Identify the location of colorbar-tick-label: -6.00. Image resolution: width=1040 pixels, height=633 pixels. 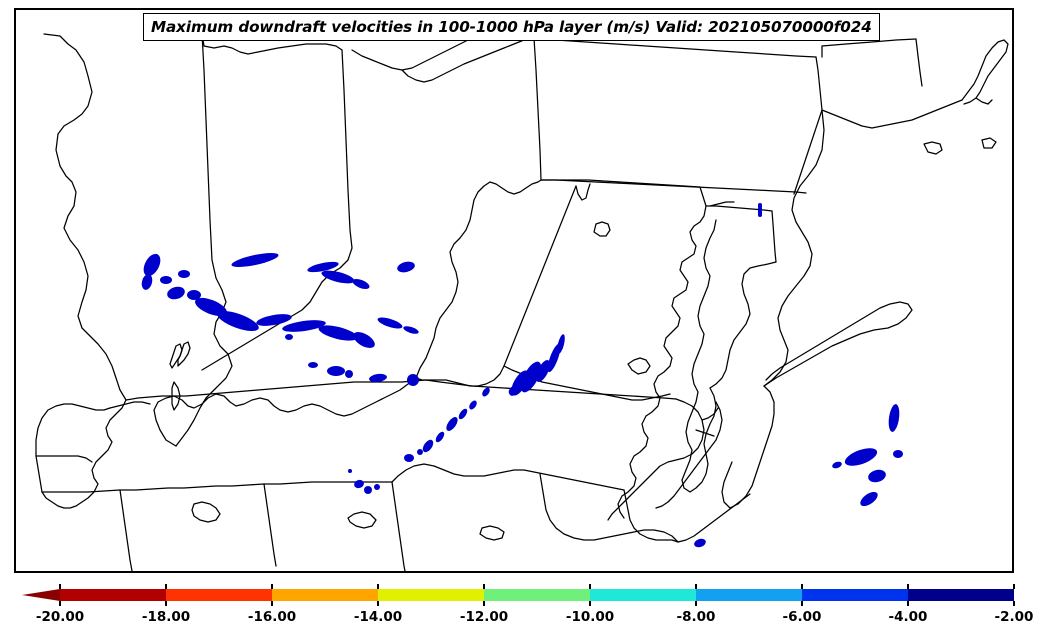
(802, 617).